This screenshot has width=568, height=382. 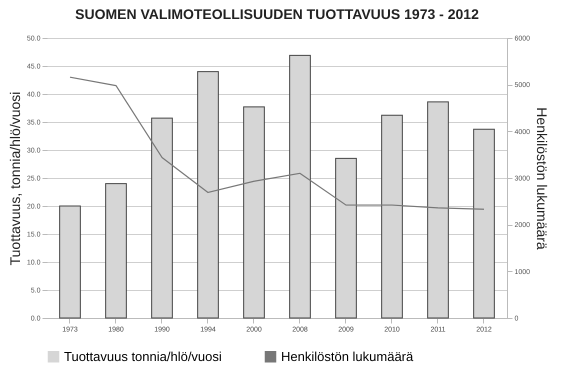 I want to click on legend-label: Henkilöstön lukumäärä, so click(x=347, y=356).